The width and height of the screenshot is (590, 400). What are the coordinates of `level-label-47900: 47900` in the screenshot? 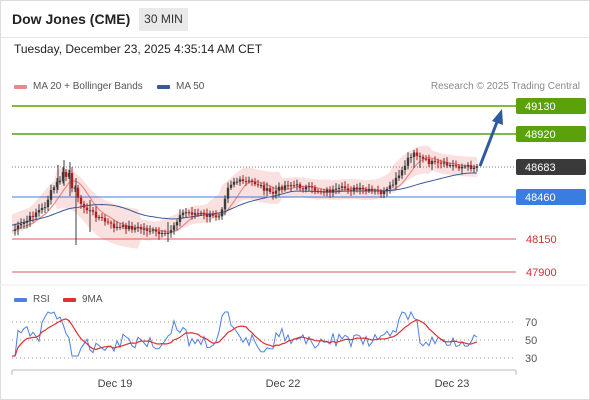 It's located at (541, 273).